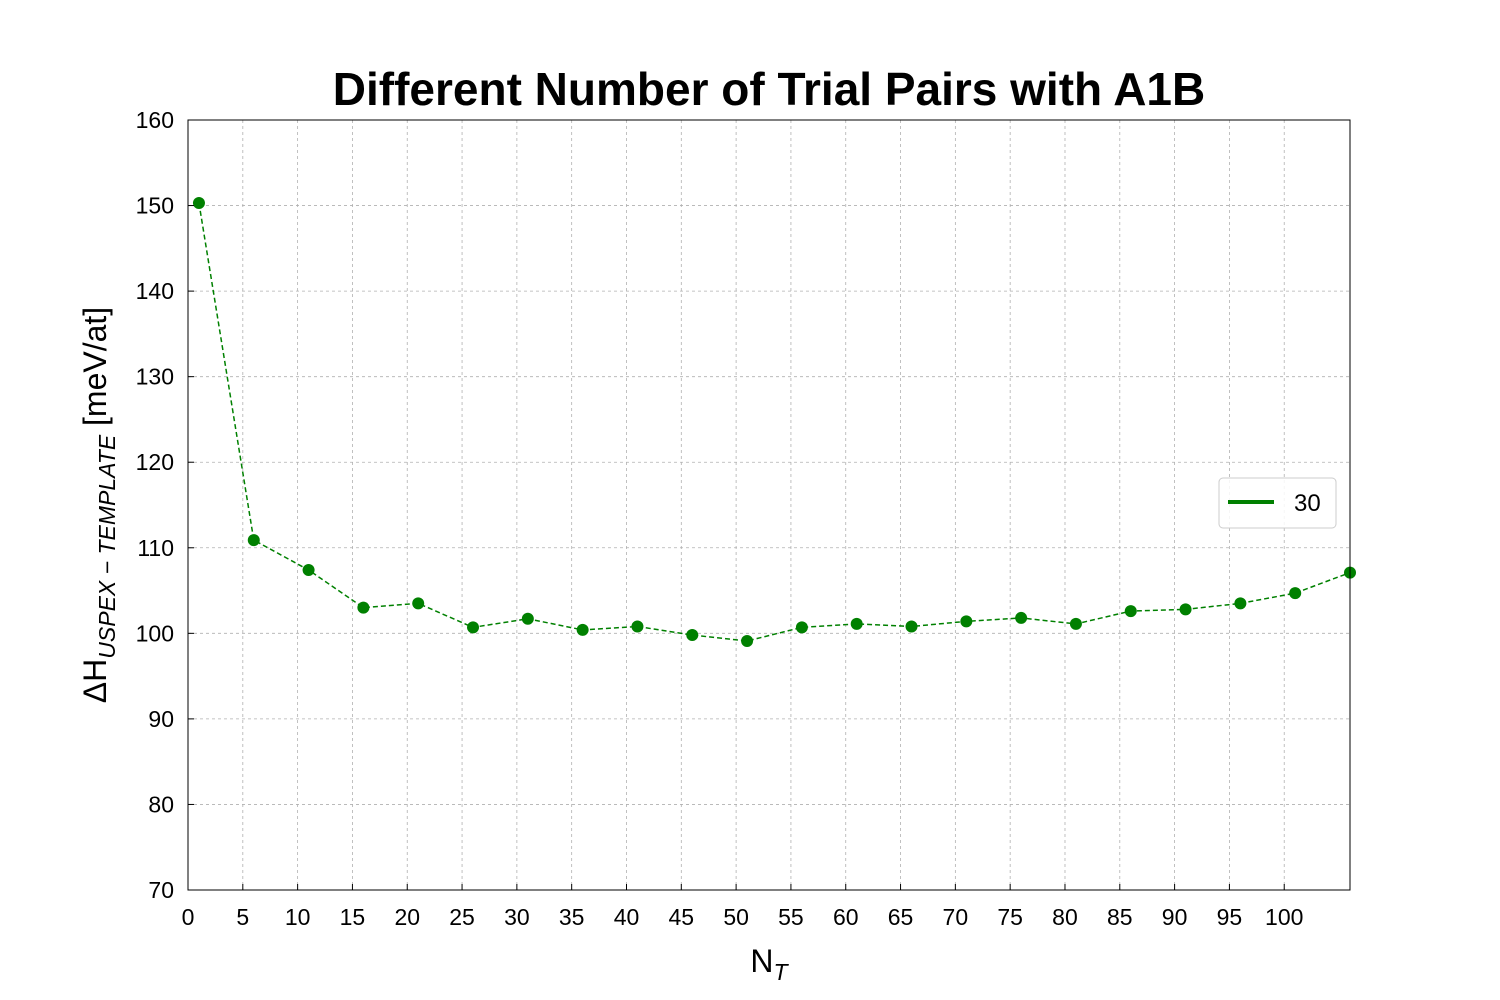  I want to click on x-tick-label: 25, so click(462, 917).